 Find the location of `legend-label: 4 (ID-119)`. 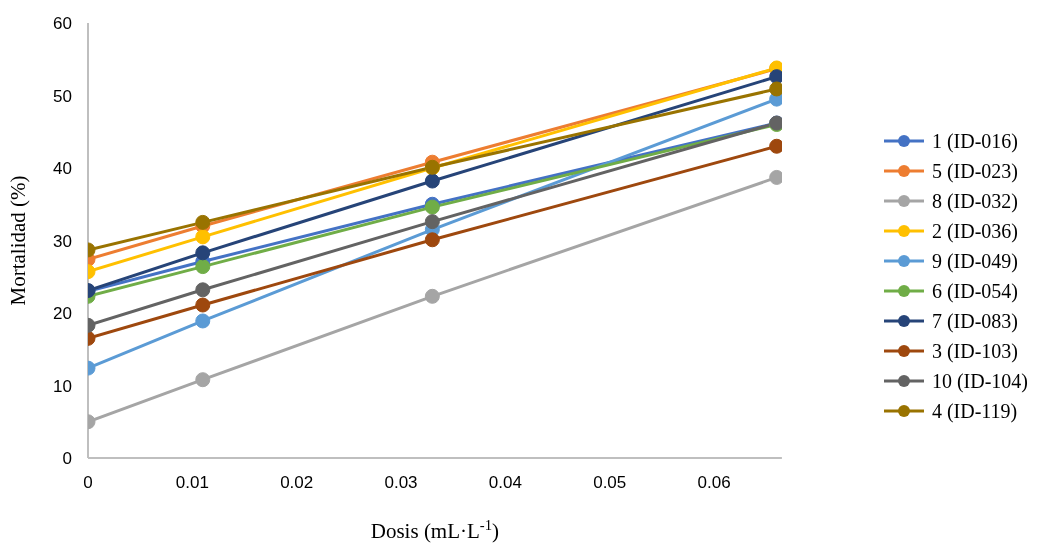

legend-label: 4 (ID-119) is located at coordinates (974, 411).